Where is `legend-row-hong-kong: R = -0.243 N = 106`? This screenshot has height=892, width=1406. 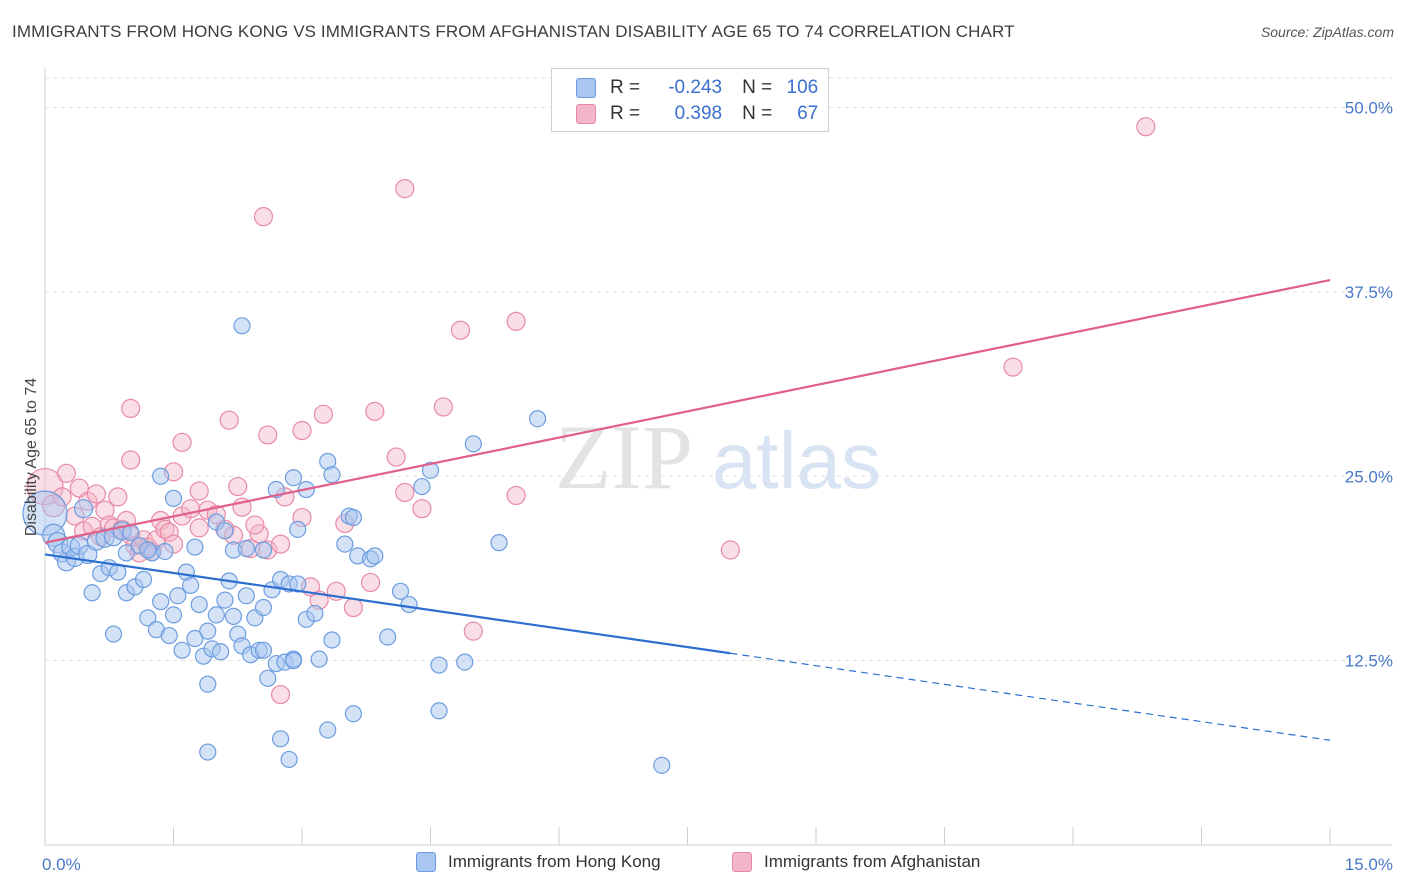
legend-row-hong-kong: R = -0.243 N = 106 is located at coordinates (697, 88).